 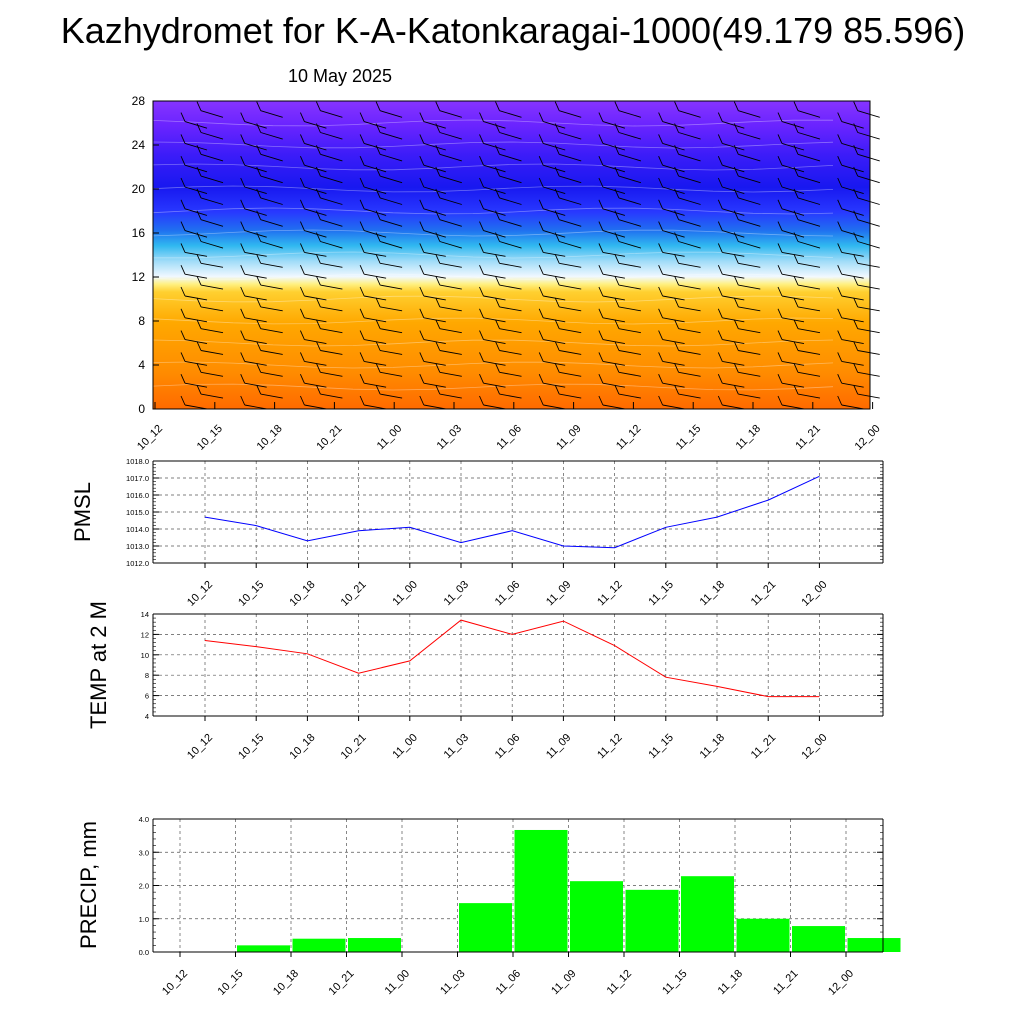 I want to click on x-tick-label: 11_12, so click(x=629, y=438).